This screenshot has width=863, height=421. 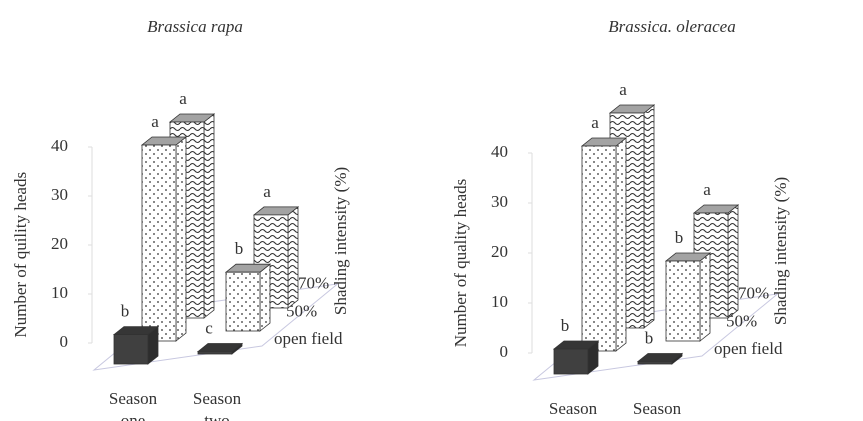 What do you see at coordinates (20, 255) in the screenshot?
I see `y-axis-title: Number of quility heads` at bounding box center [20, 255].